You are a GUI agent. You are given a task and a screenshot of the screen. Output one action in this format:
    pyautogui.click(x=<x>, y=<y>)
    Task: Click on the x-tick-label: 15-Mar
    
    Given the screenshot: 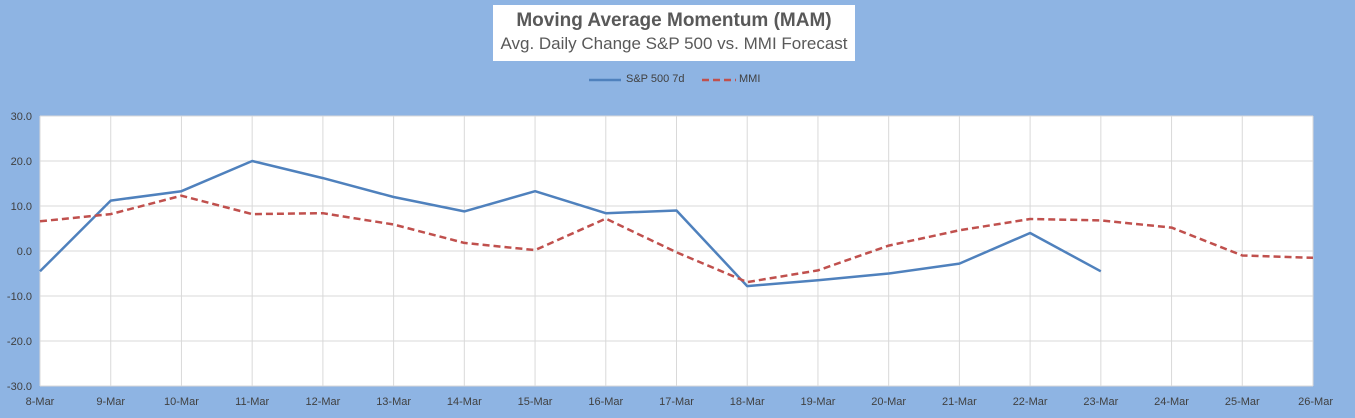 What is the action you would take?
    pyautogui.click(x=535, y=402)
    